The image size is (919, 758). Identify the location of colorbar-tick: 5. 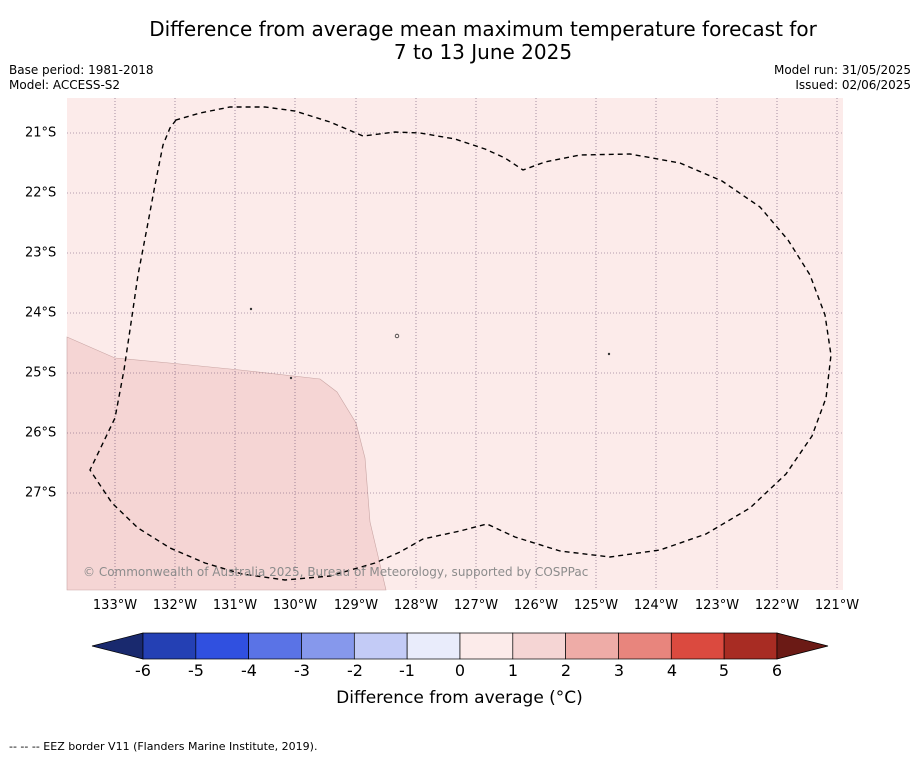
(724, 670).